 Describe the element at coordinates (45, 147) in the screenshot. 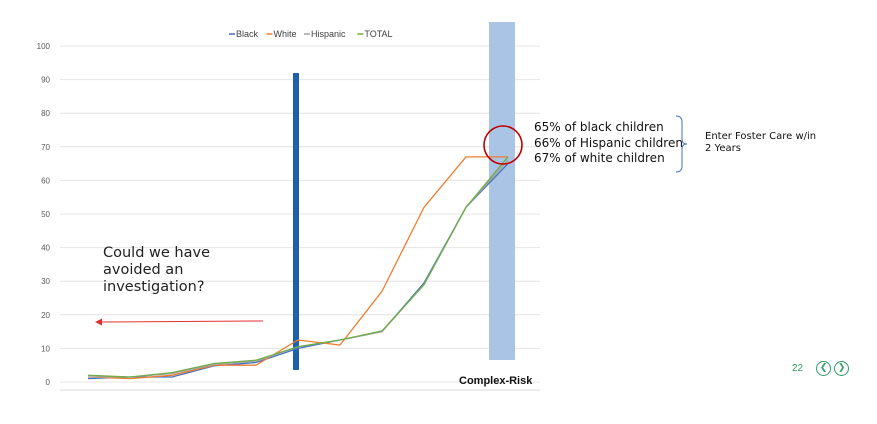

I see `y-tick-label: 70` at that location.